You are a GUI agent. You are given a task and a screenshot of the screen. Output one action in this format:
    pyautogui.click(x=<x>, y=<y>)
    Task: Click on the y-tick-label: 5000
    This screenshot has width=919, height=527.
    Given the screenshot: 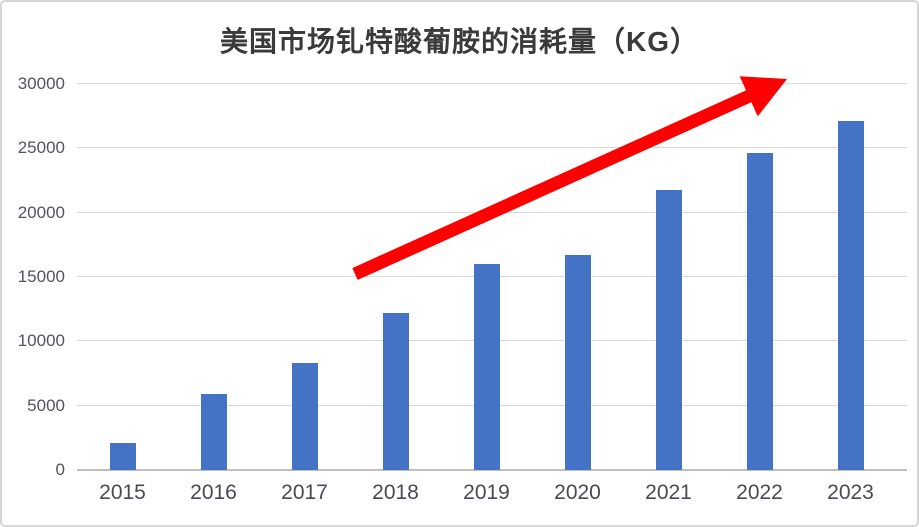 What is the action you would take?
    pyautogui.click(x=46, y=405)
    